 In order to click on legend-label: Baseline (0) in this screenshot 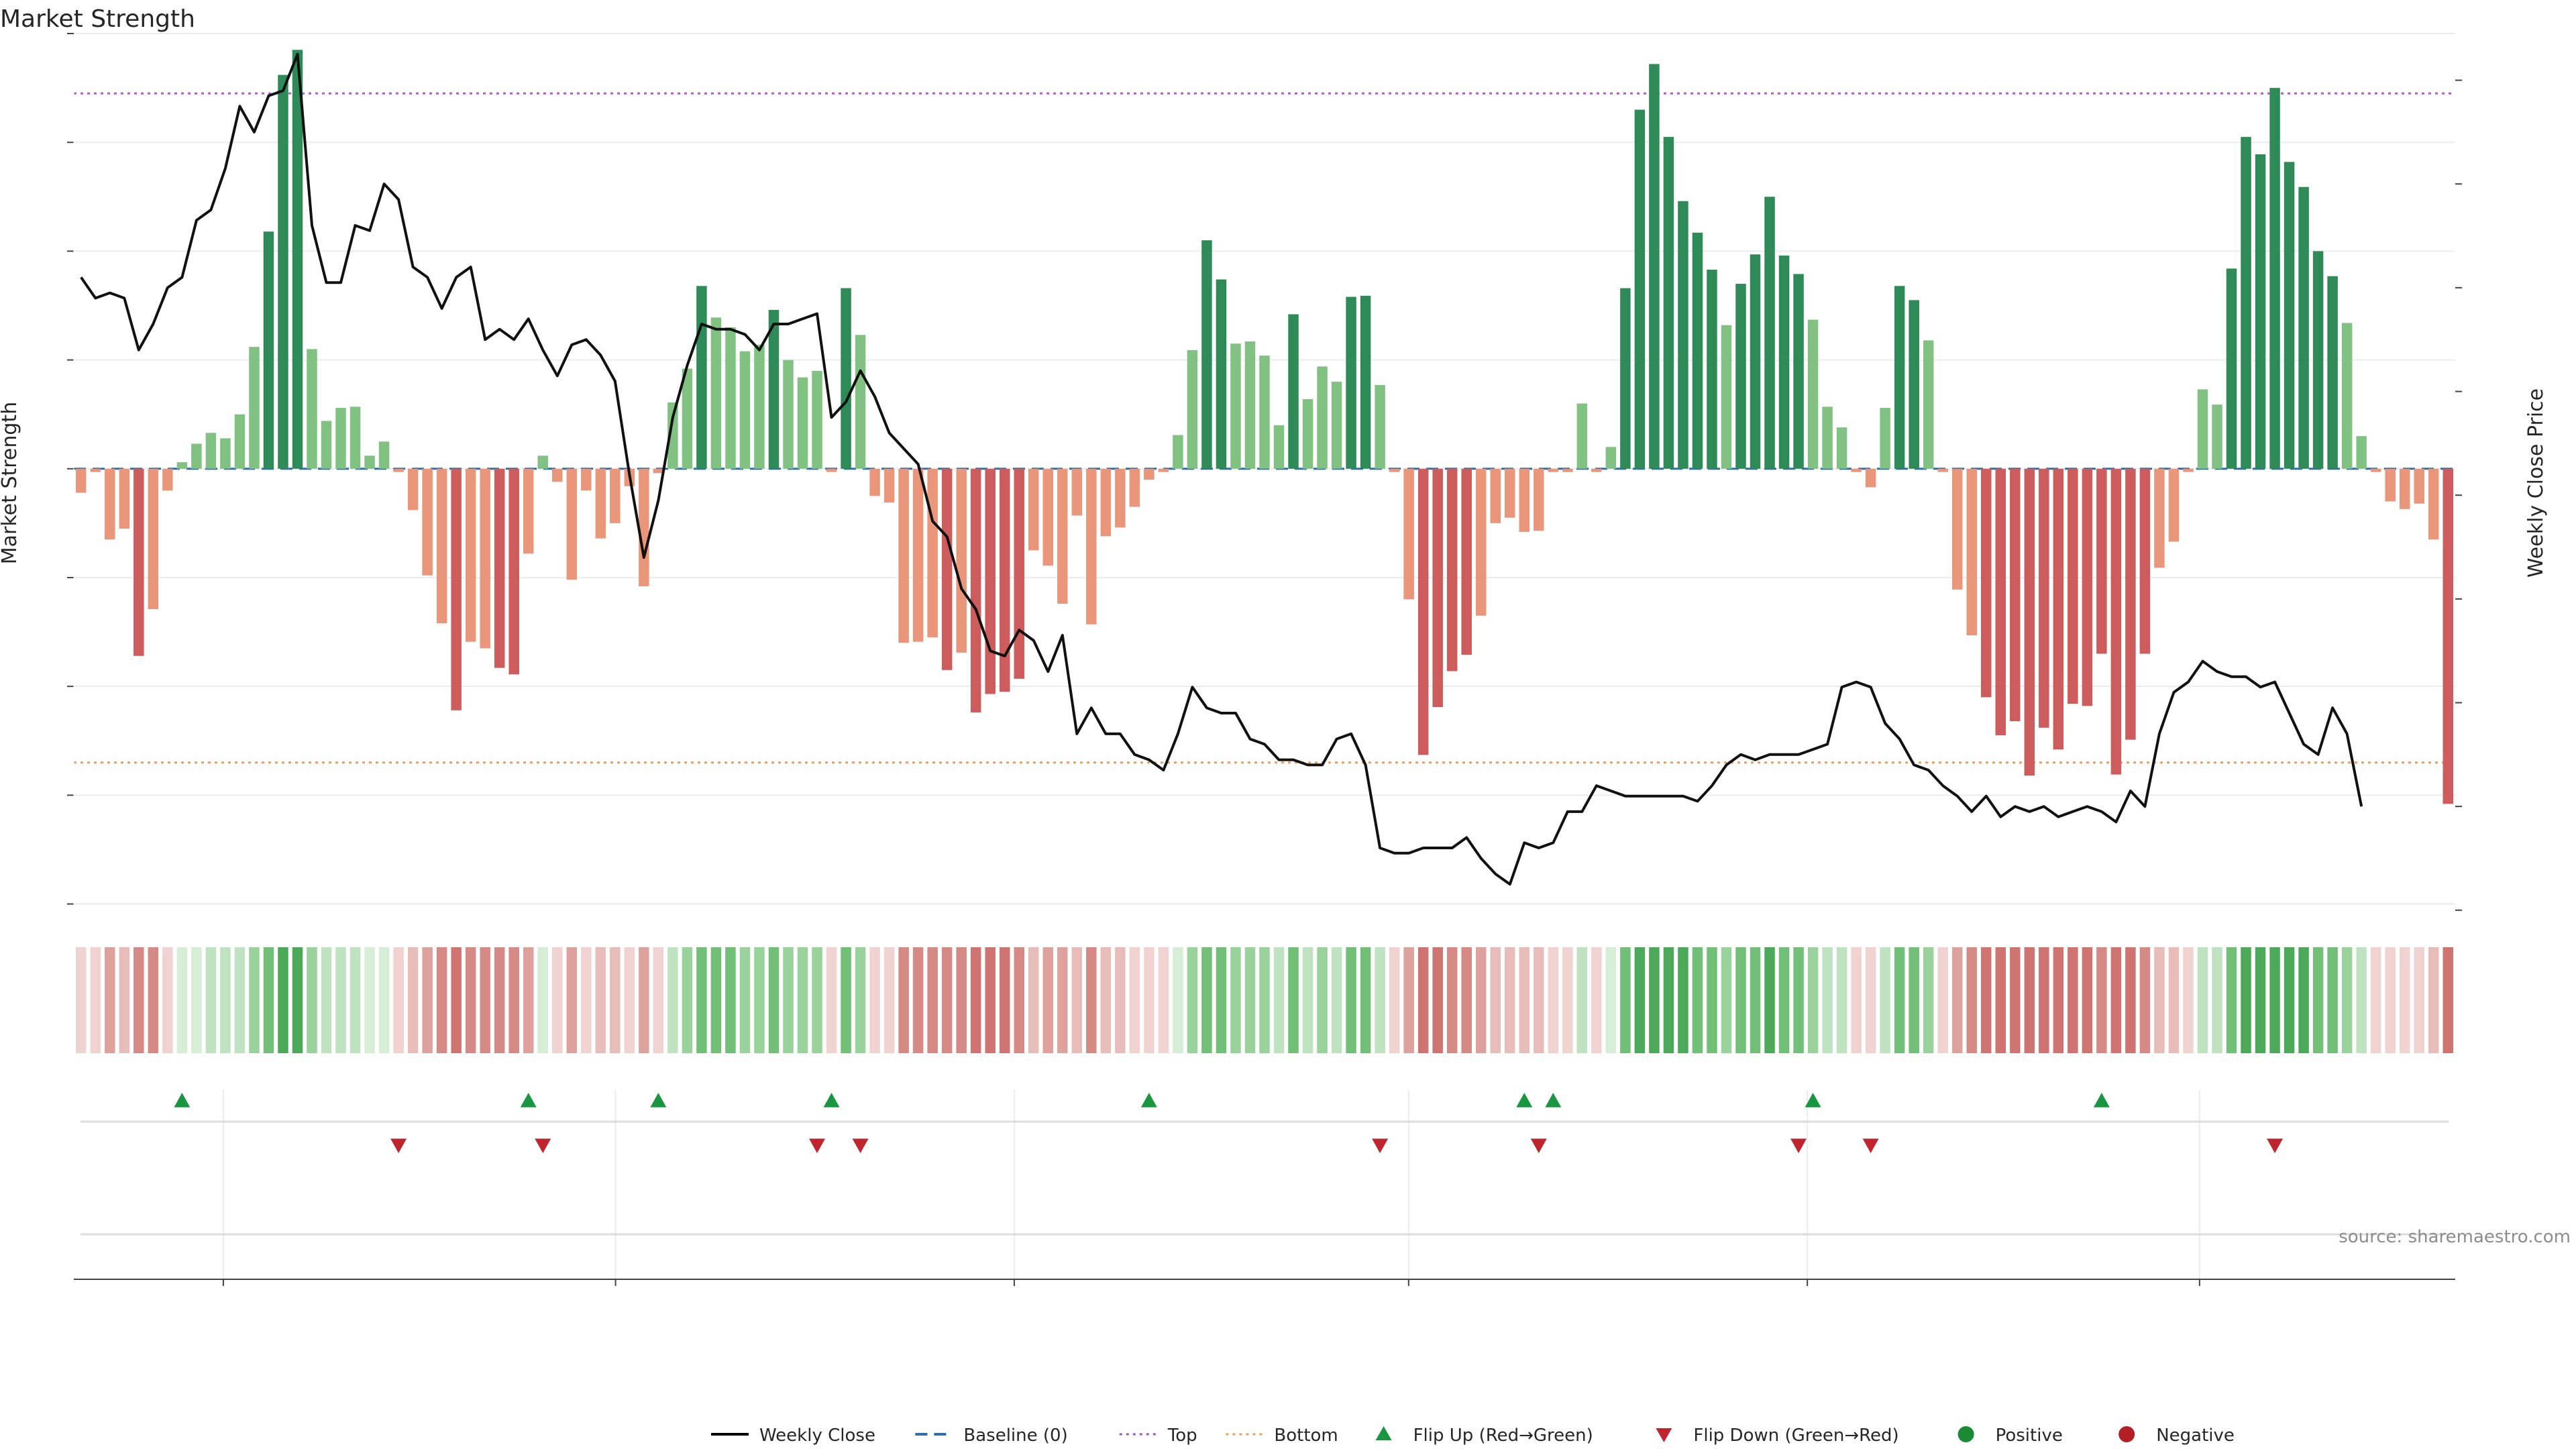, I will do `click(1015, 1436)`.